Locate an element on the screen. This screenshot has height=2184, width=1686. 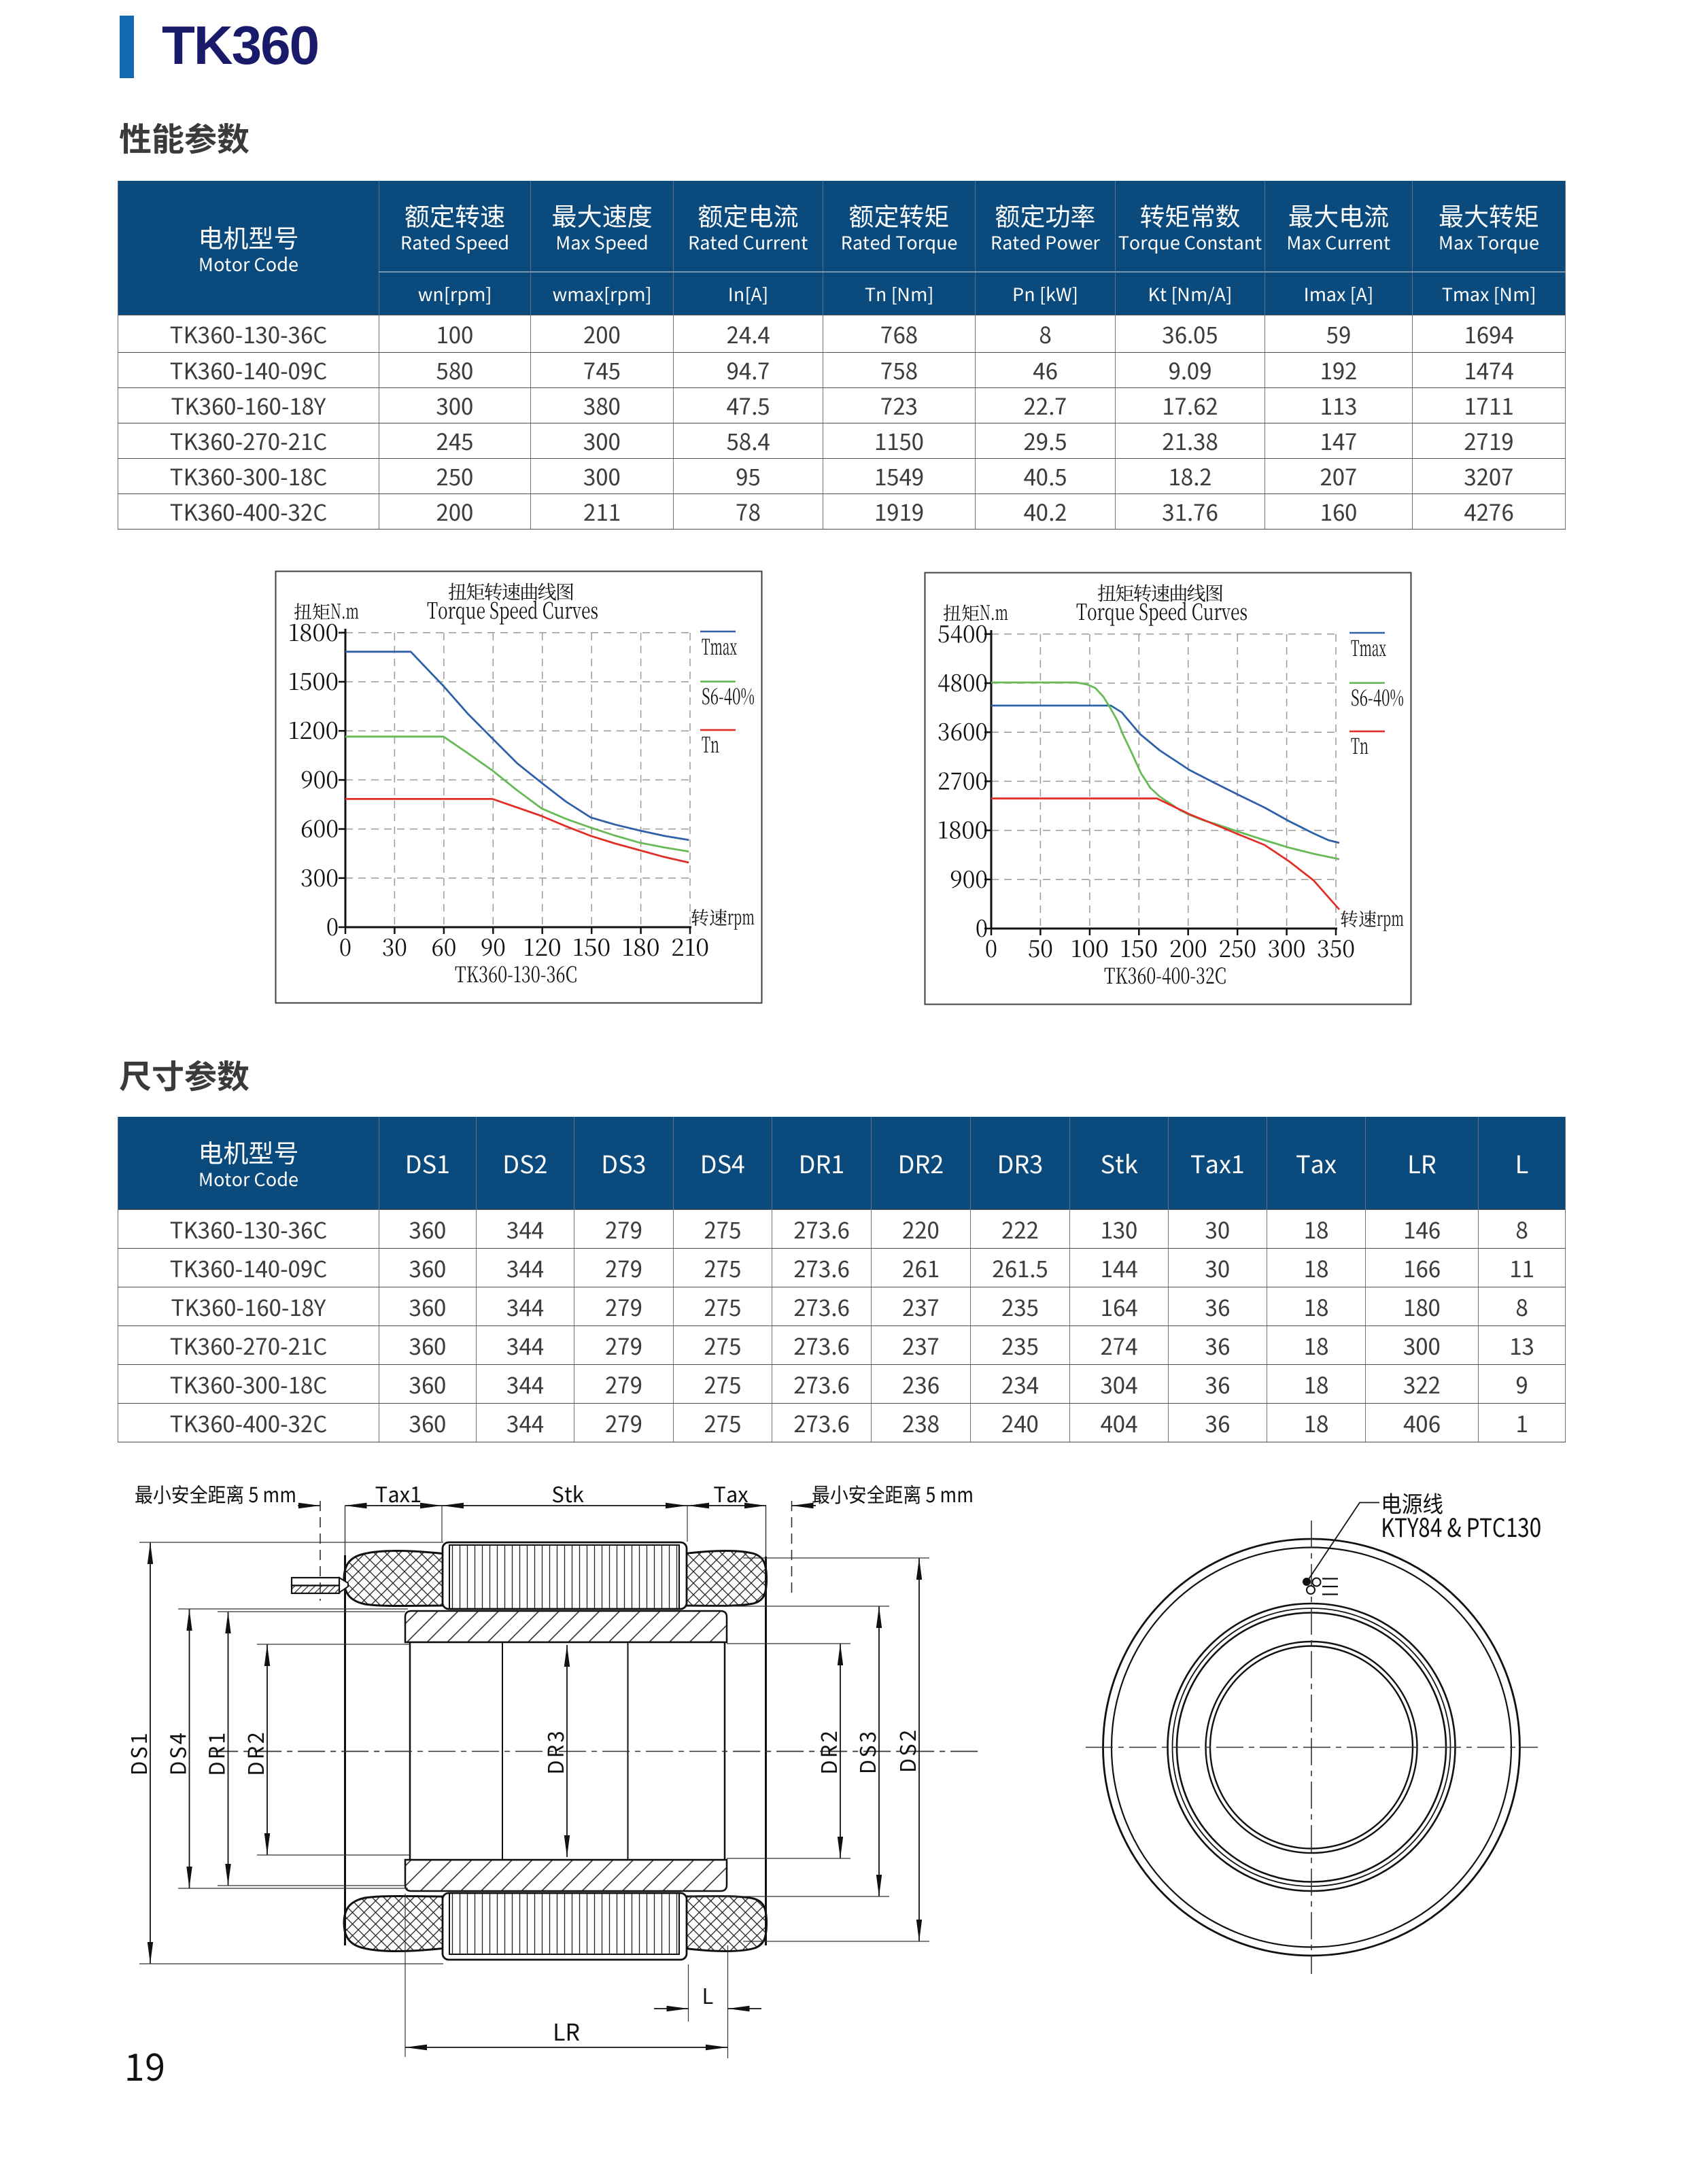
svg-text: Tax is located at coordinates (730, 1493).